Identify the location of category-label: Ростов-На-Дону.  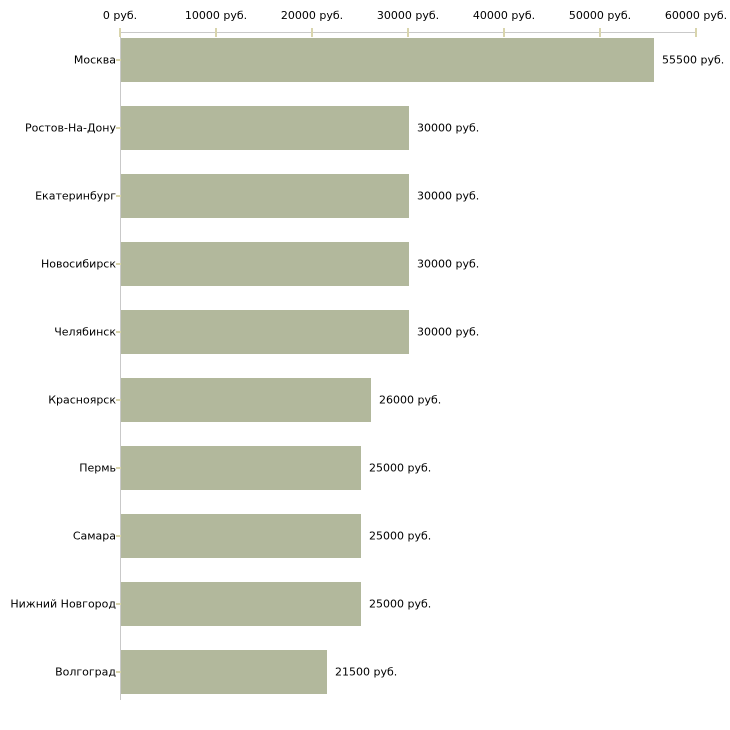
(70, 128).